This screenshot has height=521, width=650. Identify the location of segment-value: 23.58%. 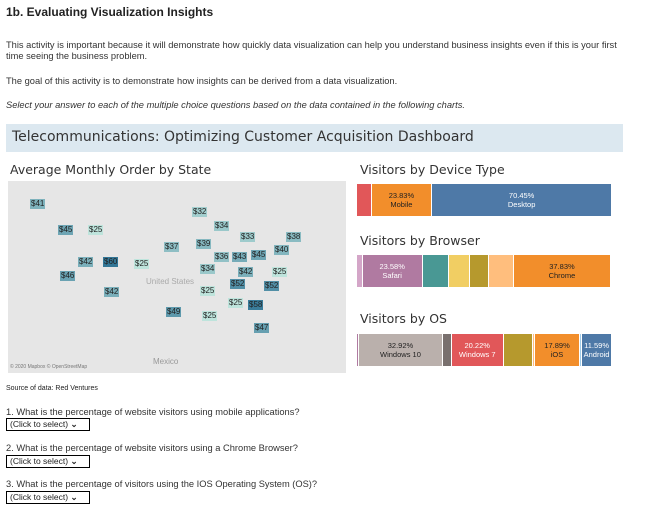
(392, 266).